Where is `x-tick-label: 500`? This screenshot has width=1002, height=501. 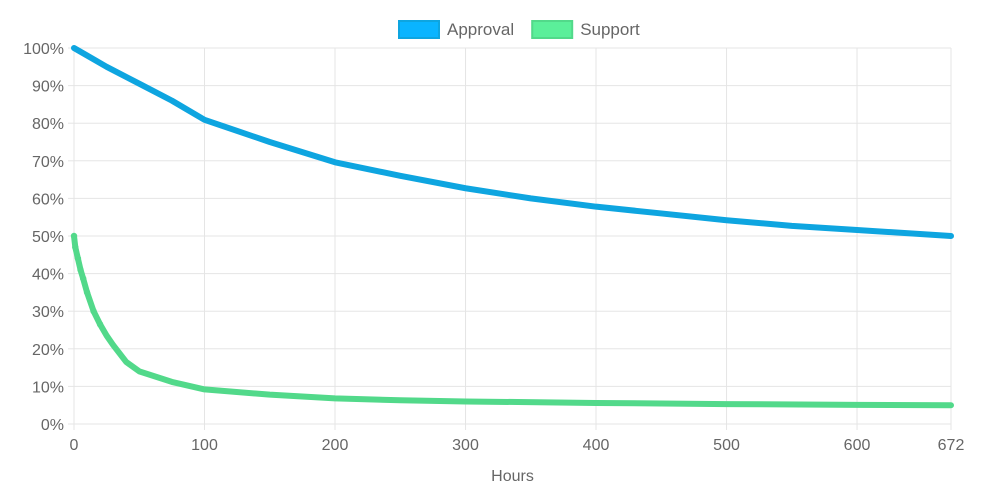 x-tick-label: 500 is located at coordinates (726, 445).